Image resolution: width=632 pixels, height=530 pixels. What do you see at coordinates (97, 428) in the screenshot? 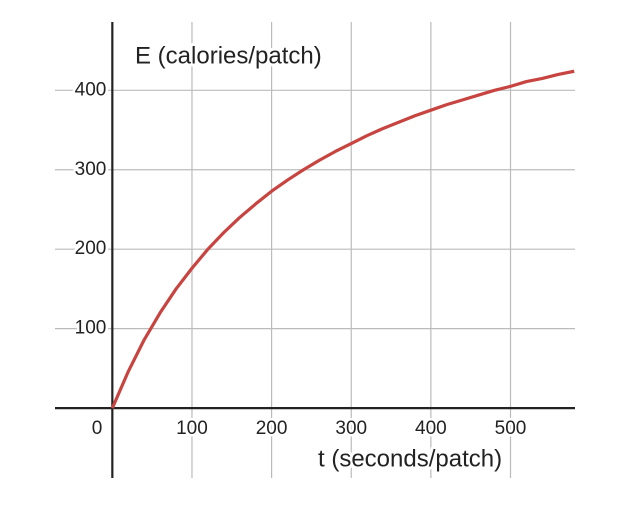
I see `x-tick-label: 0` at bounding box center [97, 428].